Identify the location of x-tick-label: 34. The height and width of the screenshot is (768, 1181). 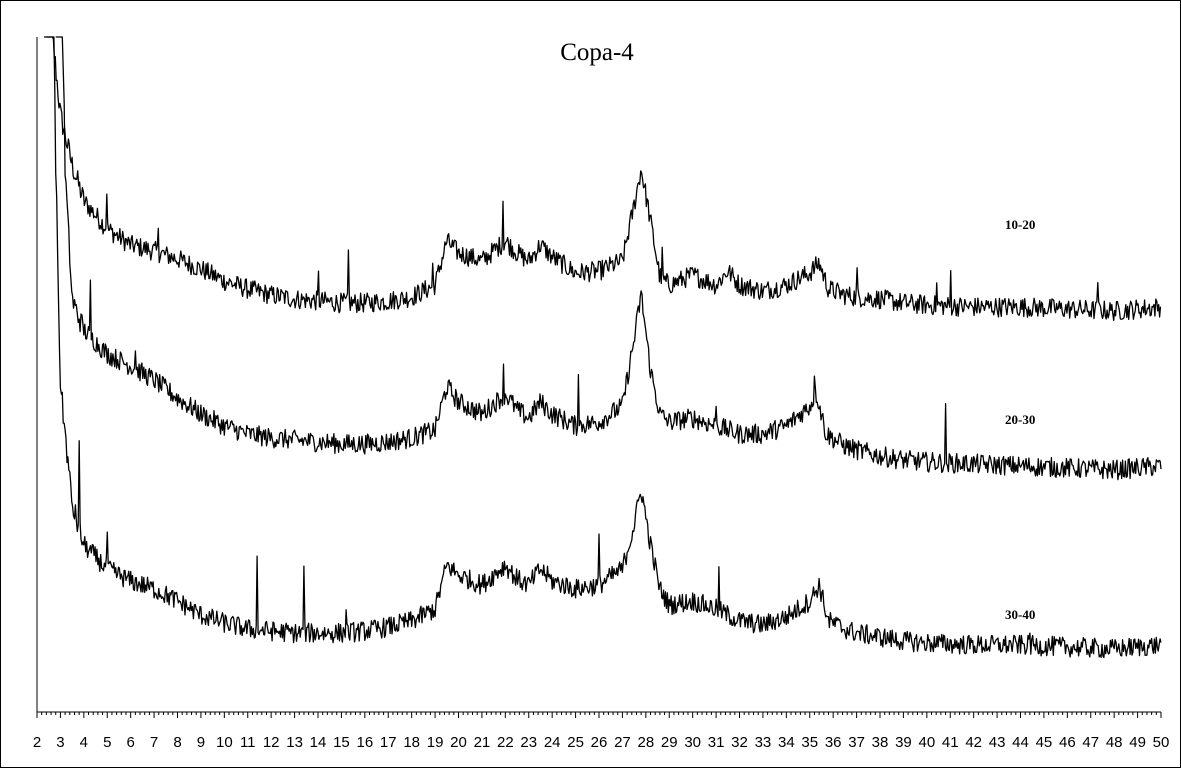
(786, 742).